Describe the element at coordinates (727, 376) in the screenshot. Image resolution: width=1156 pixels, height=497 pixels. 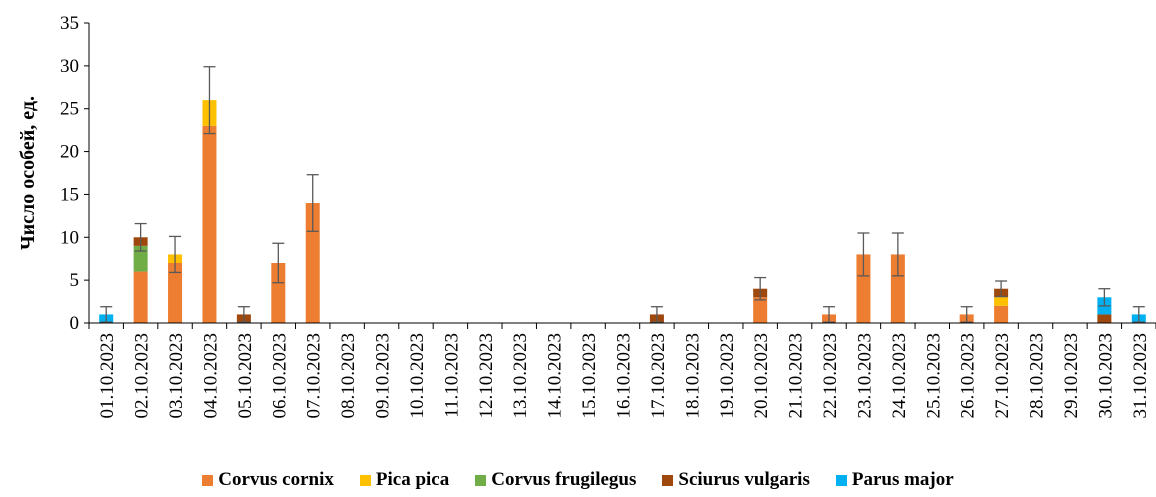
I see `x-tick-label: 19.10.2023` at that location.